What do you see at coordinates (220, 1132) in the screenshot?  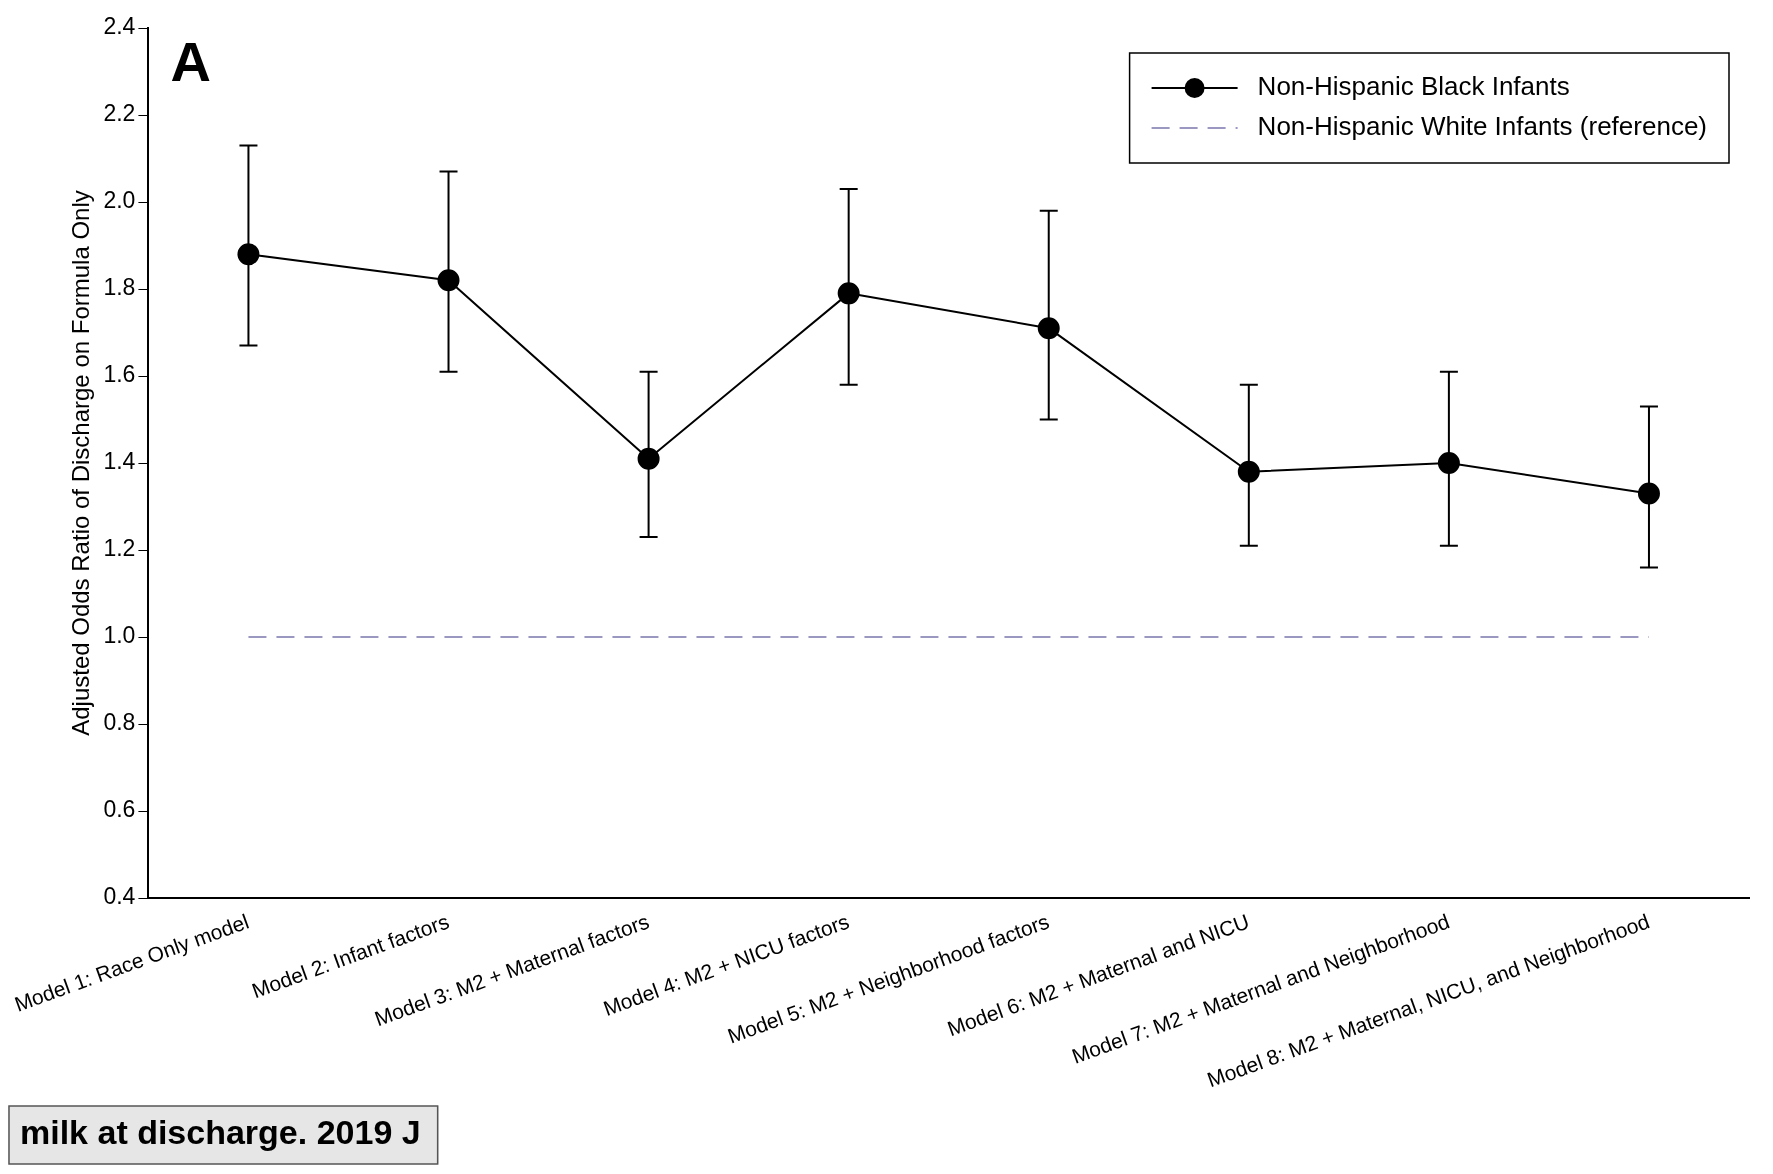 I see `text: milk at discharge. 2019 J` at bounding box center [220, 1132].